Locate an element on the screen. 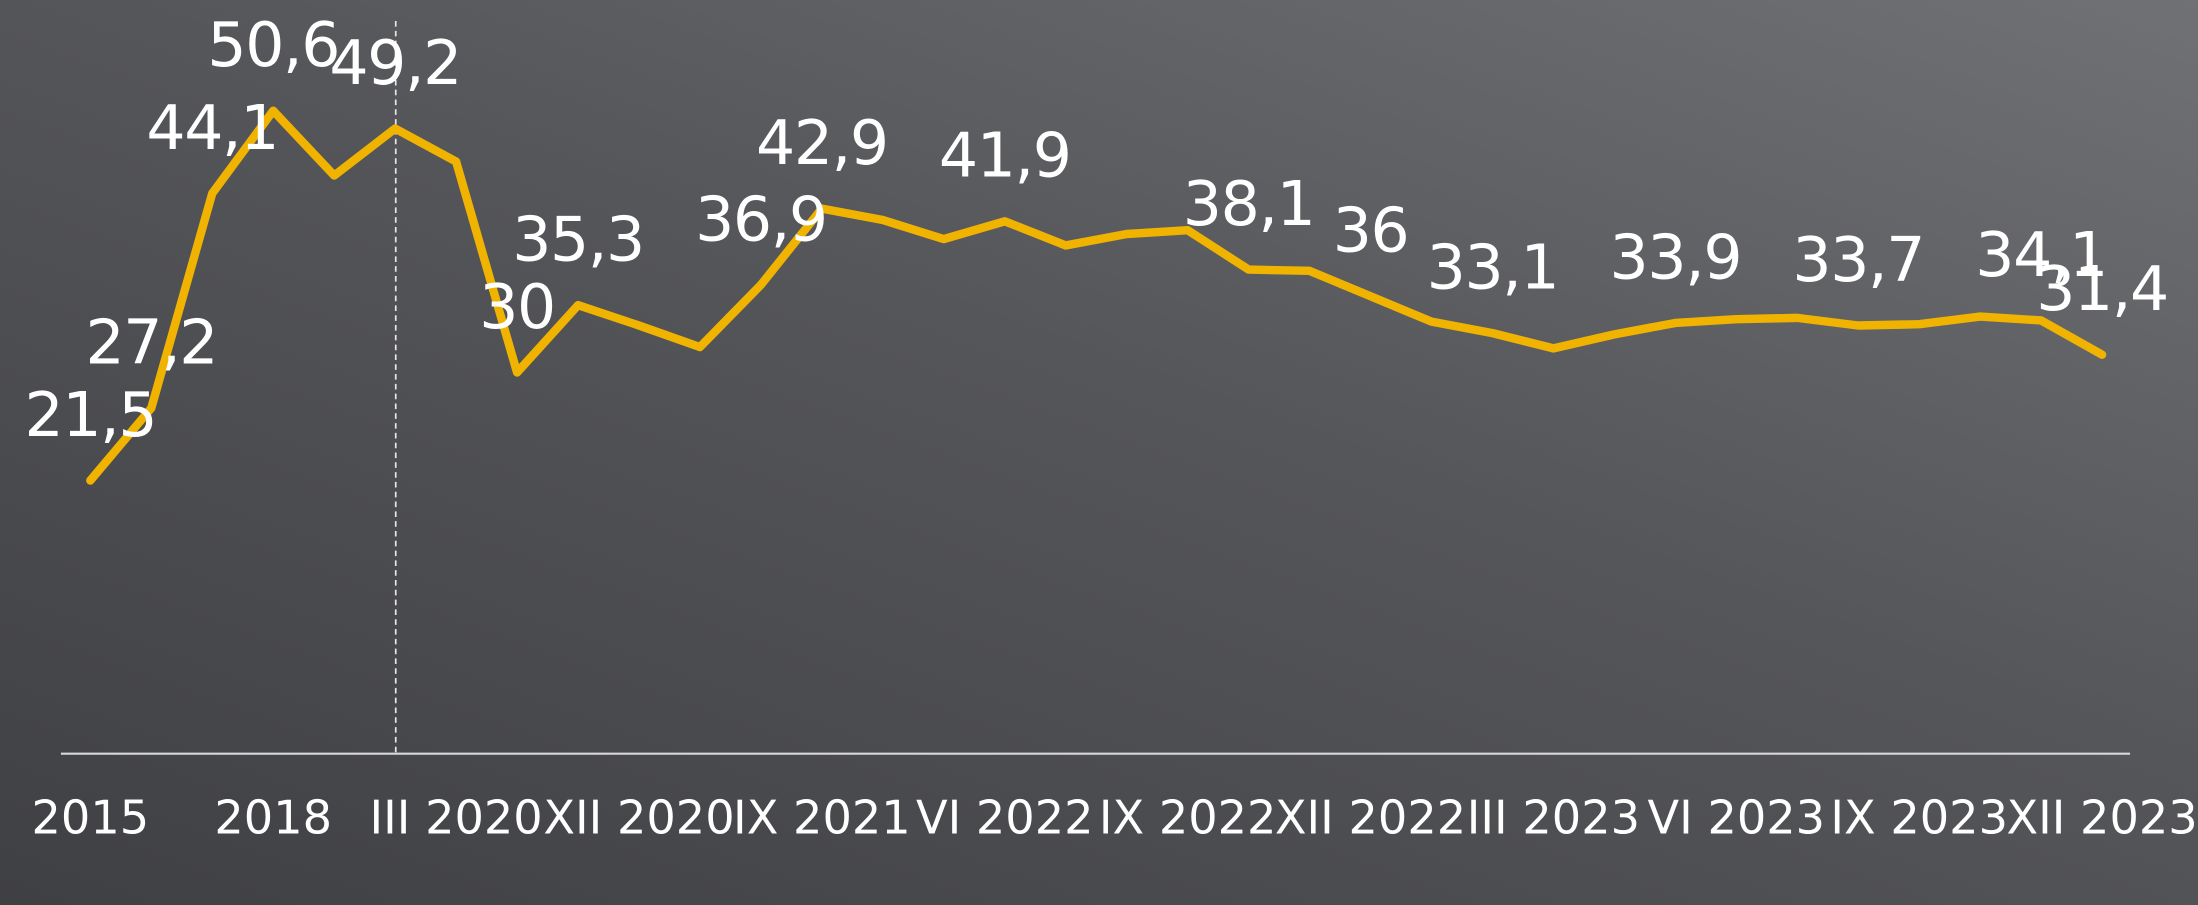 The image size is (2198, 905). data-label: 38,1 is located at coordinates (1249, 204).